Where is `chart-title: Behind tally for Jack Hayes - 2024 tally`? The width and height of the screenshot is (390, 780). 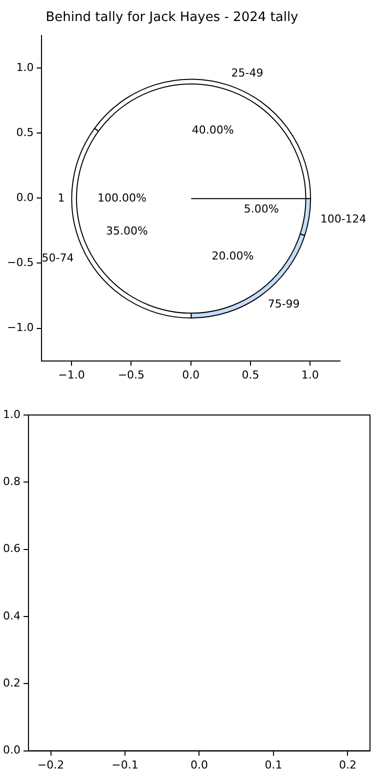 chart-title: Behind tally for Jack Hayes - 2024 tally is located at coordinates (172, 18).